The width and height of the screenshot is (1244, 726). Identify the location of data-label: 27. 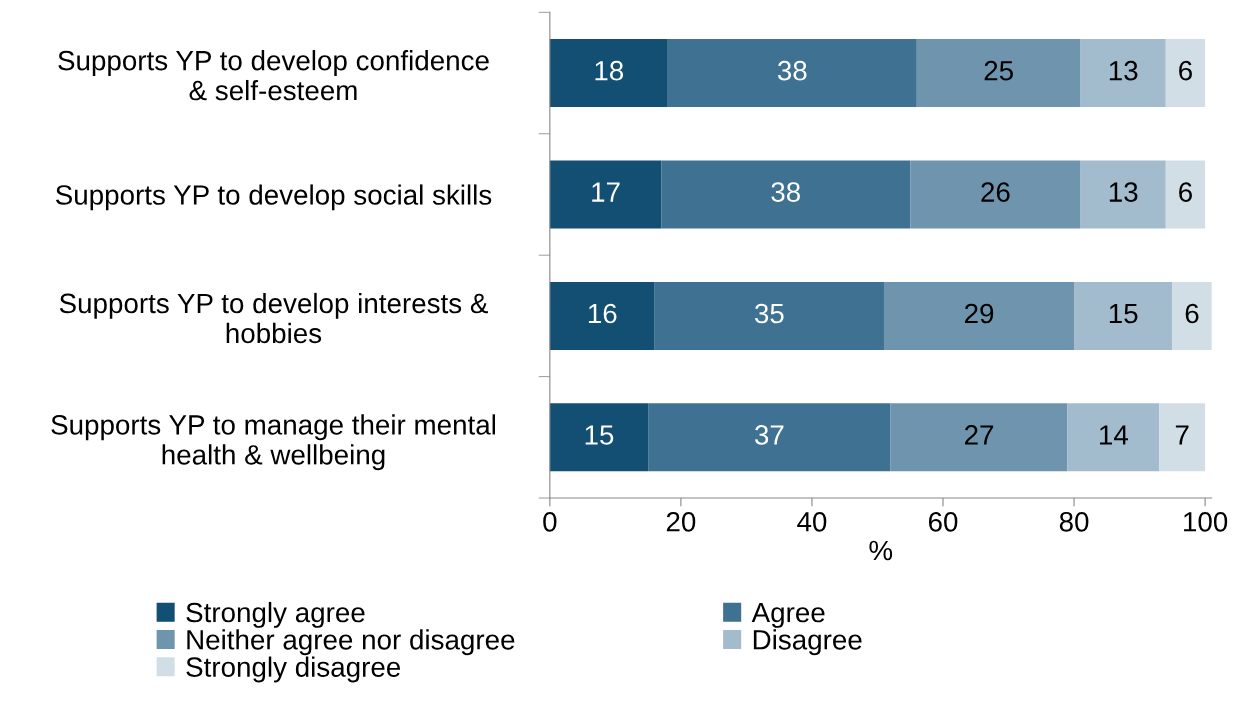
(979, 435).